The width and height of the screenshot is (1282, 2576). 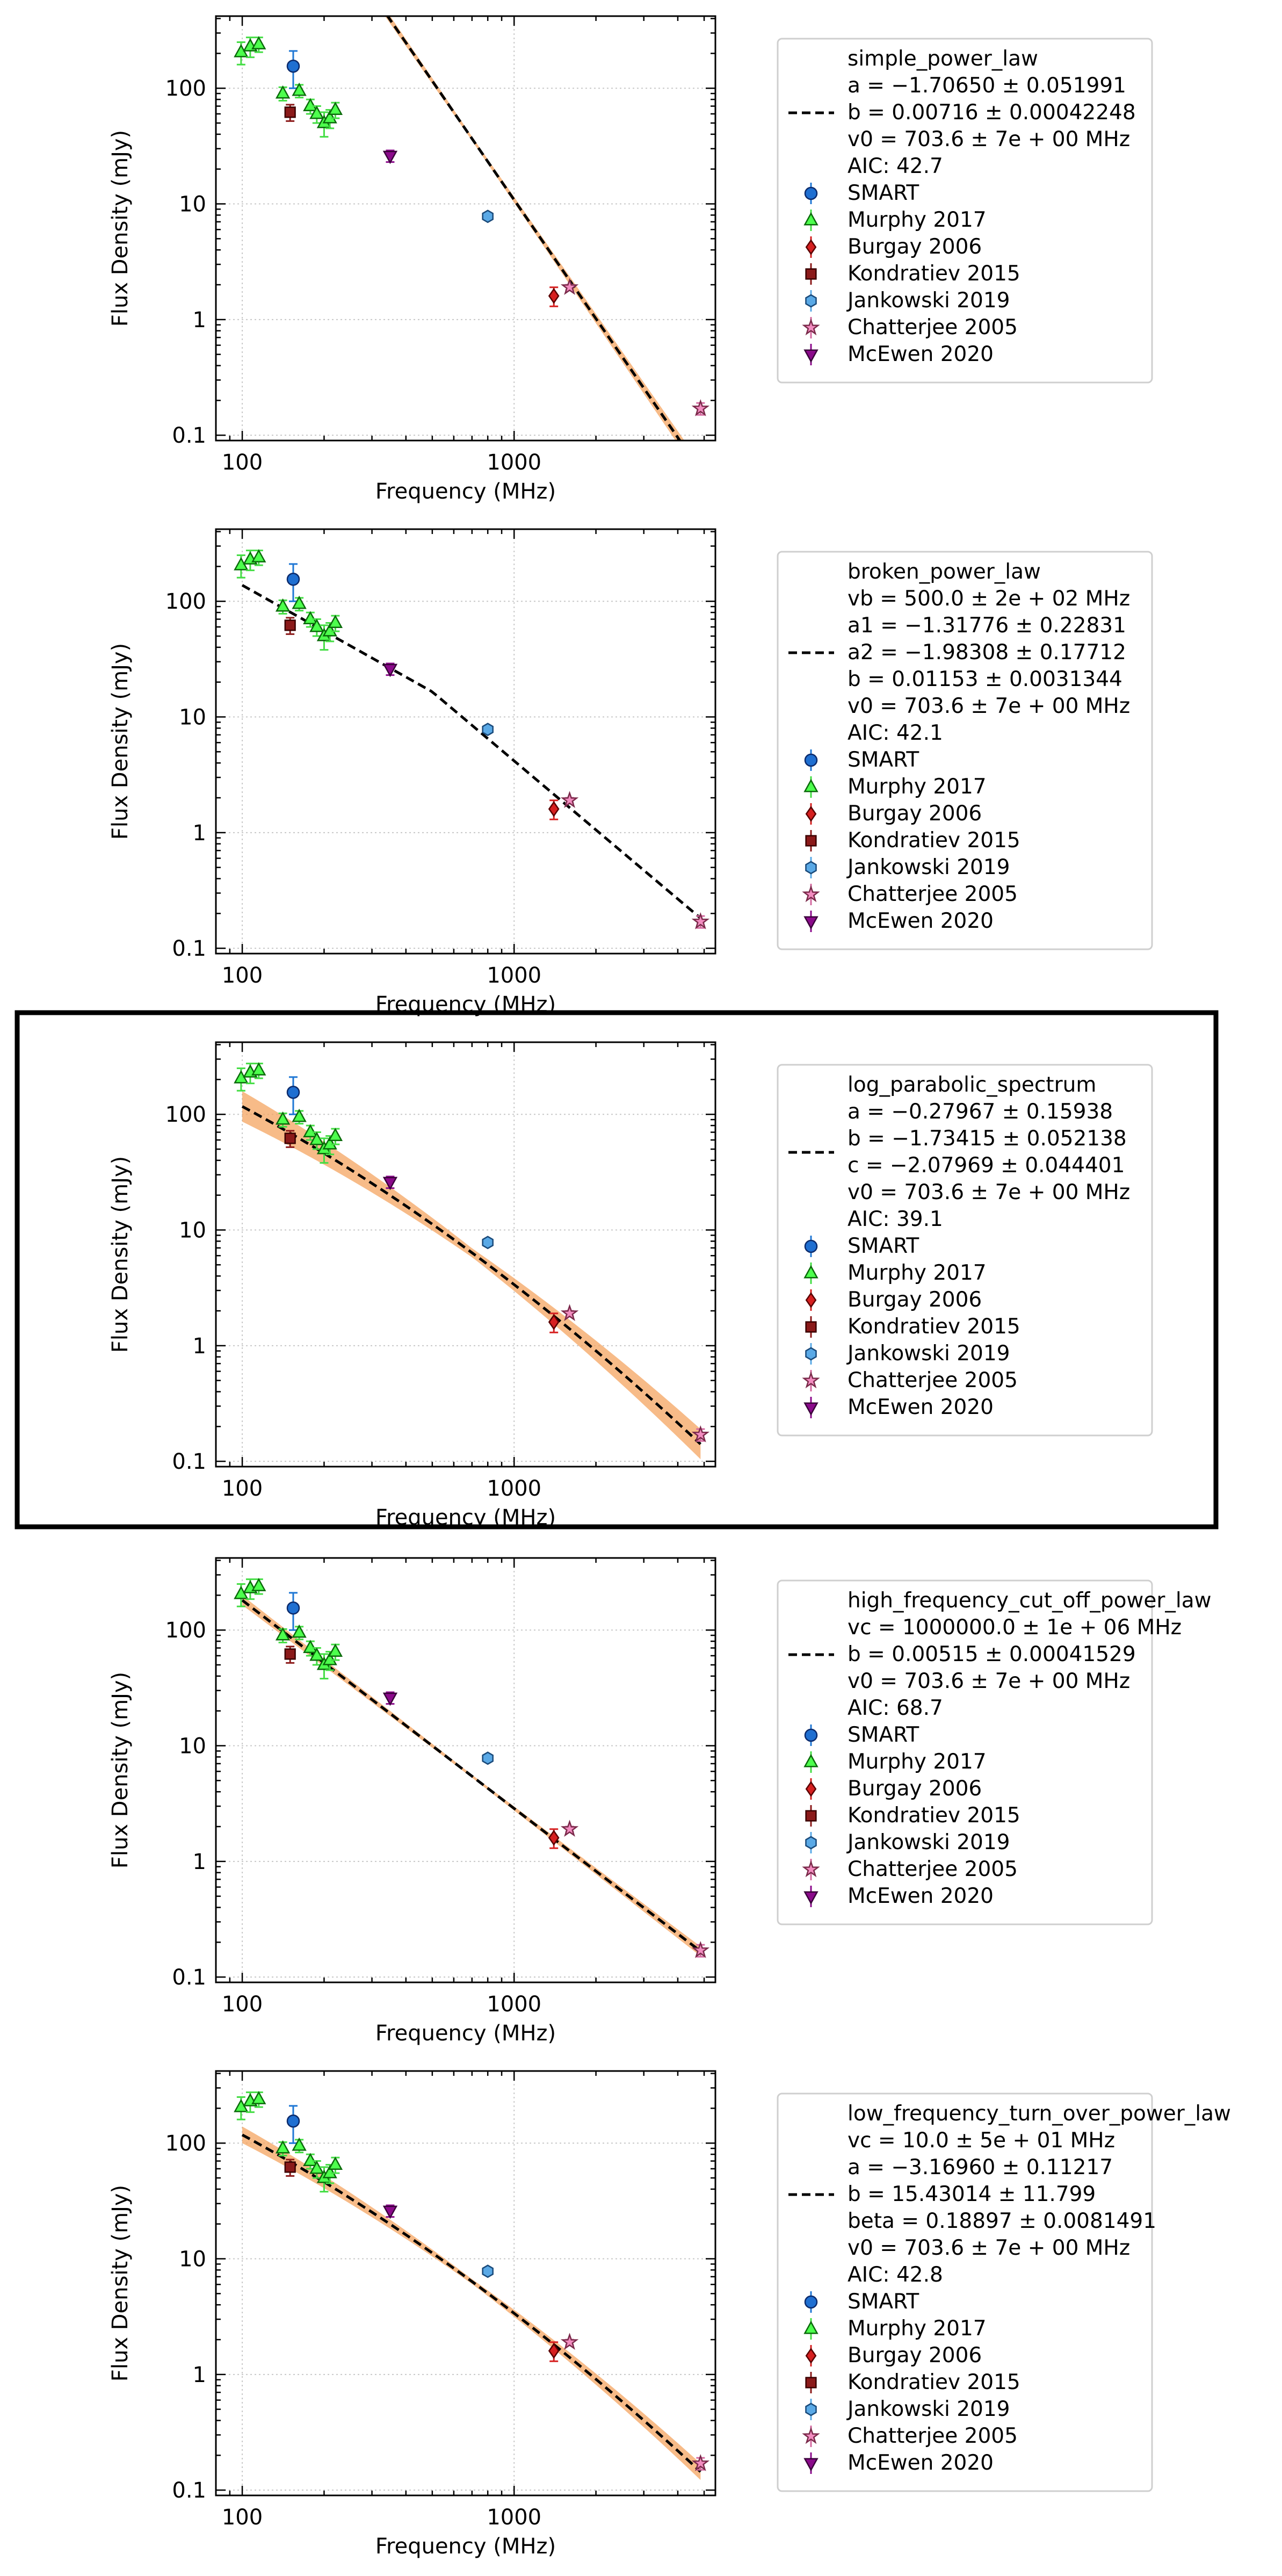 What do you see at coordinates (199, 2375) in the screenshot?
I see `y-tick-label: 1` at bounding box center [199, 2375].